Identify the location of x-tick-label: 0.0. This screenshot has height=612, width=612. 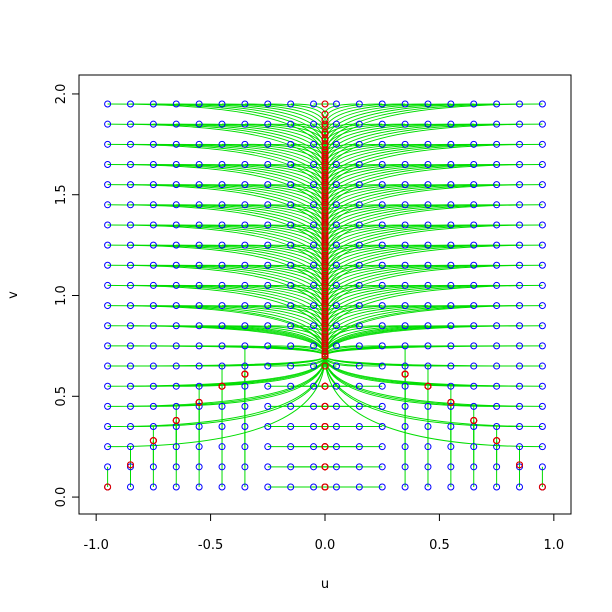
(325, 545).